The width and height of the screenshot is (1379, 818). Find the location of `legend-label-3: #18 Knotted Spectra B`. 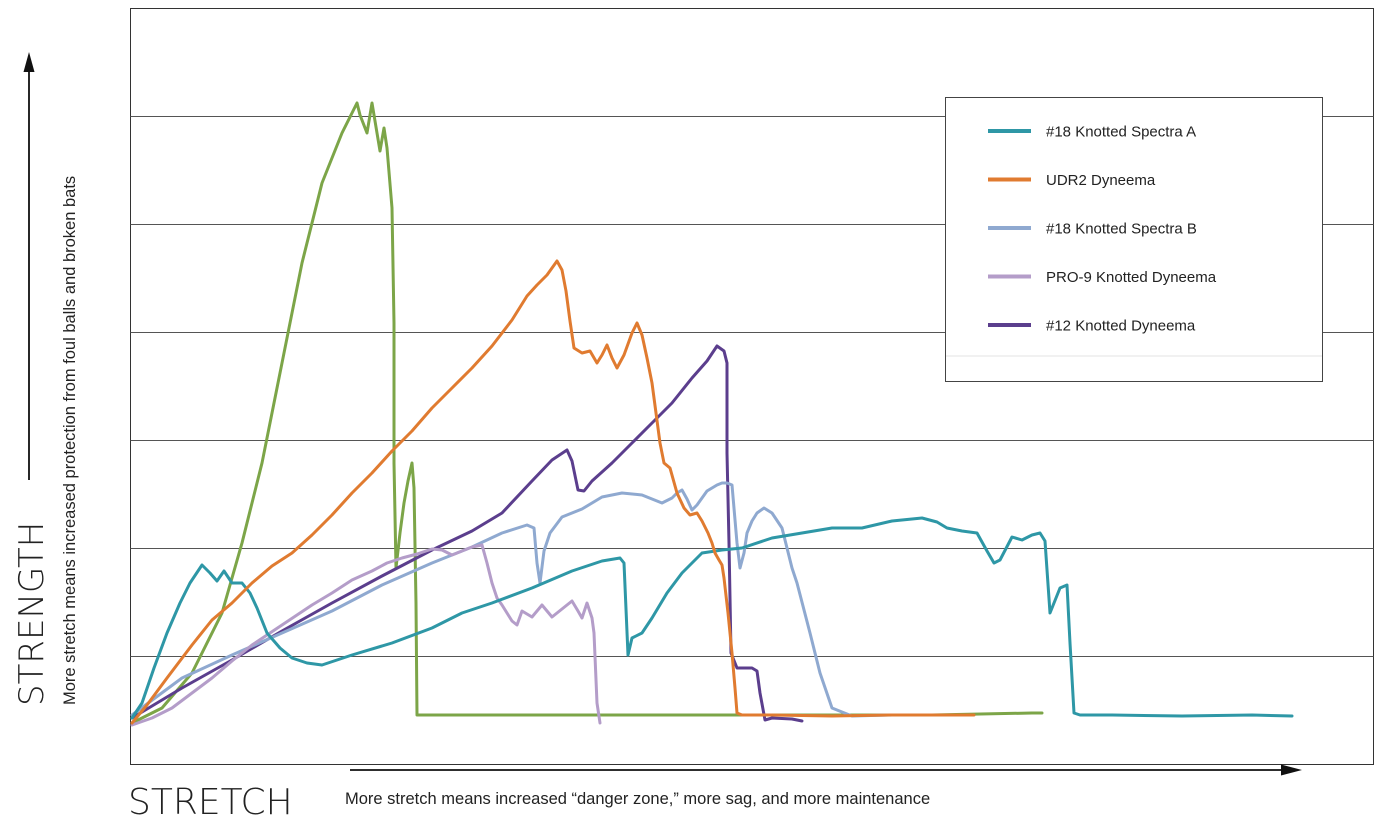

legend-label-3: #18 Knotted Spectra B is located at coordinates (1121, 229).